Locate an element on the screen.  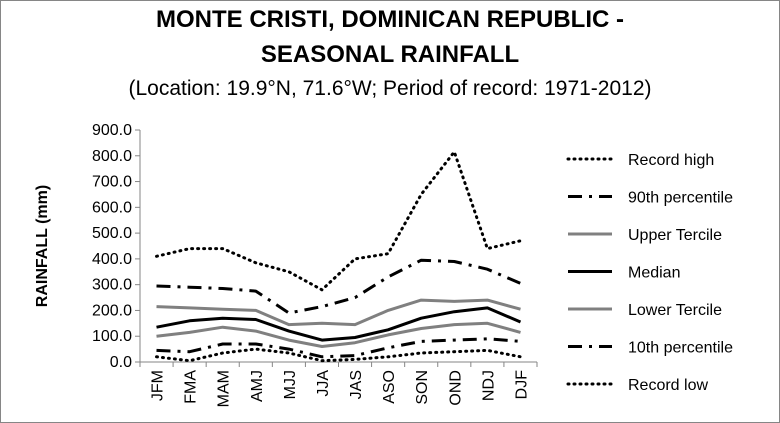
x-tick-label: JAS is located at coordinates (356, 384).